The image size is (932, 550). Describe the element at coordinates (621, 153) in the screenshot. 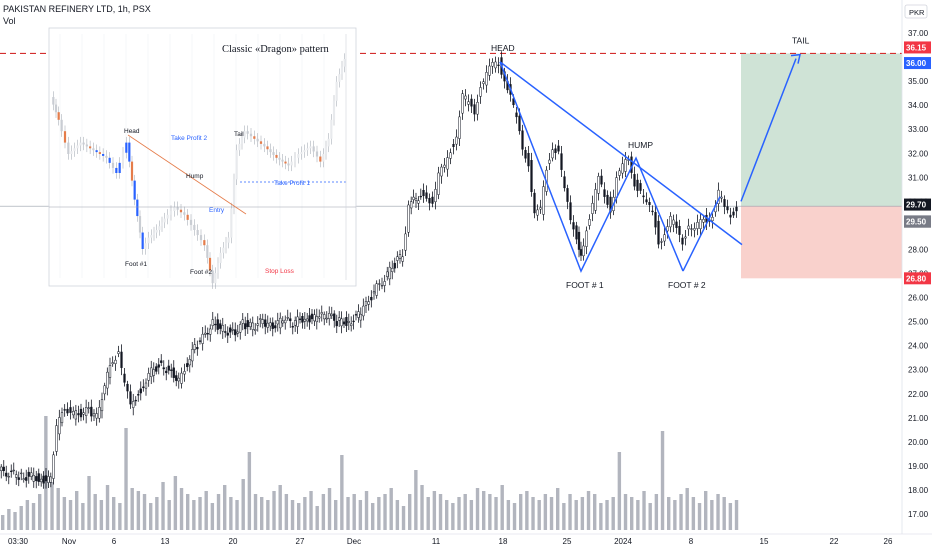

I see `pattern-neckline` at that location.